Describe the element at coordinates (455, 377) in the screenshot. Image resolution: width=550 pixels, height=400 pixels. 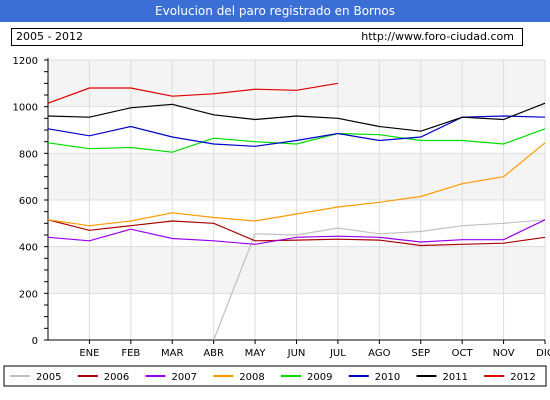
I see `legend-label-2011: 2011` at that location.